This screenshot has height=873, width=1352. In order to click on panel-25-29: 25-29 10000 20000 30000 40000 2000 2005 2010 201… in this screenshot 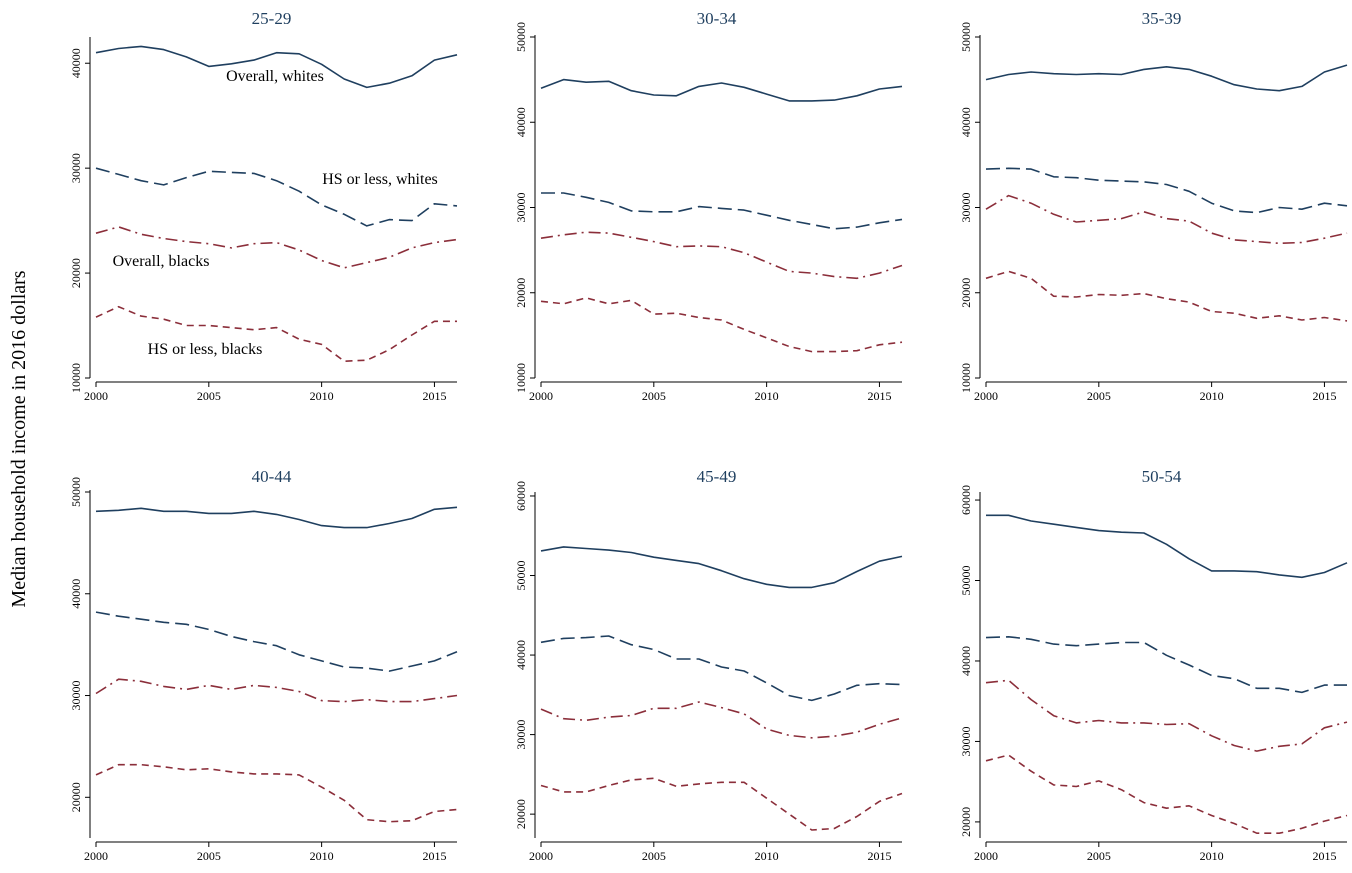, I will do `click(263, 206)`.